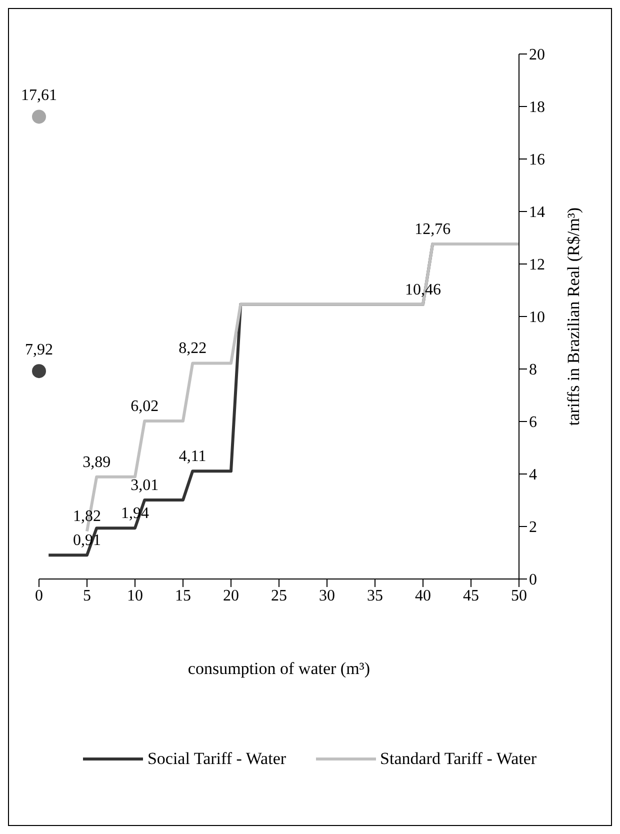 The image size is (620, 834). I want to click on x-tick-label: 20, so click(231, 595).